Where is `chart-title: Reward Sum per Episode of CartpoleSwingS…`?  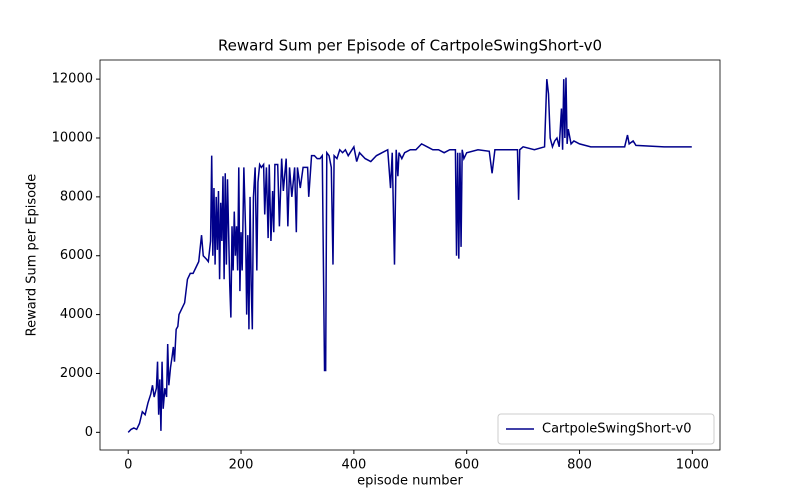
chart-title: Reward Sum per Episode of CartpoleSwingS… is located at coordinates (410, 46).